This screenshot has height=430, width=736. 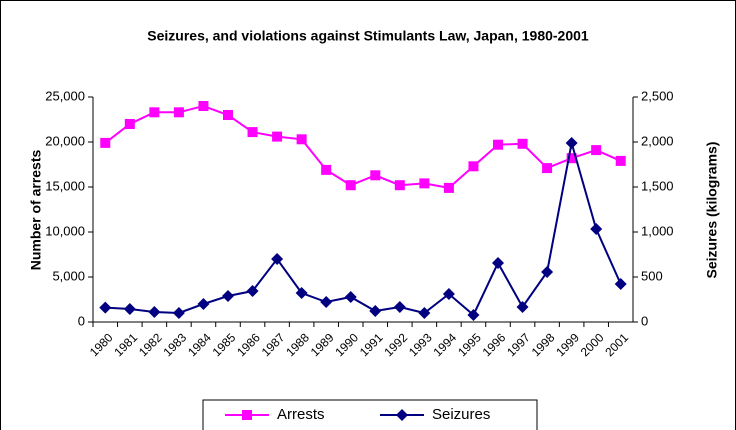 I want to click on y-tick-label: 20,000, so click(x=65, y=140).